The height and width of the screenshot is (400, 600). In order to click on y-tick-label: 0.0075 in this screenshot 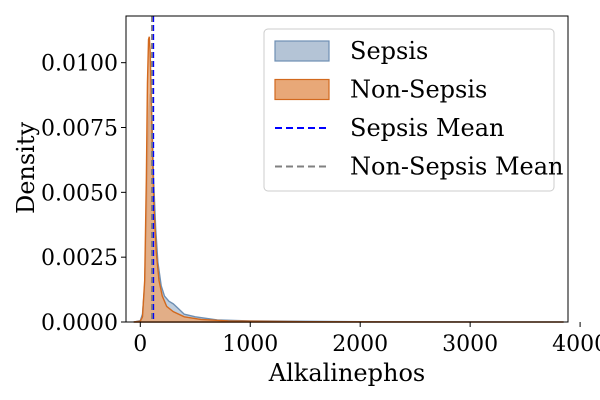, I will do `click(79, 129)`.